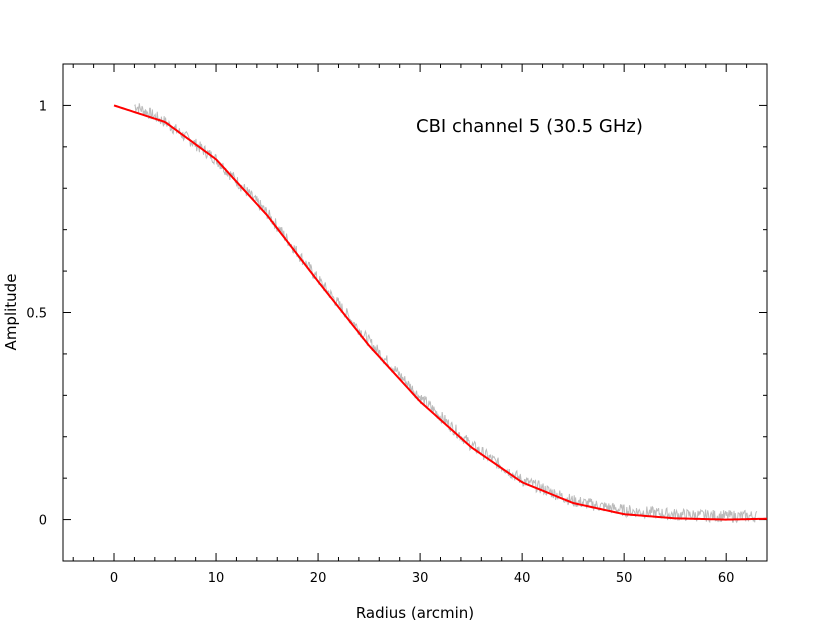 The width and height of the screenshot is (830, 626). Describe the element at coordinates (726, 578) in the screenshot. I see `x-tick-label: 60` at that location.